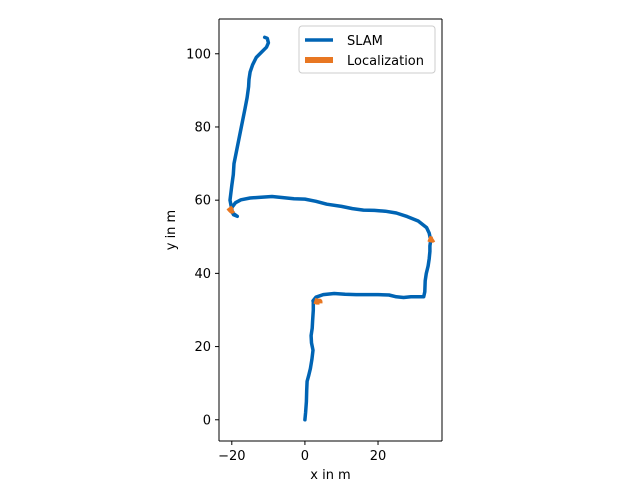  Describe the element at coordinates (207, 420) in the screenshot. I see `y-tick-label: 0` at that location.